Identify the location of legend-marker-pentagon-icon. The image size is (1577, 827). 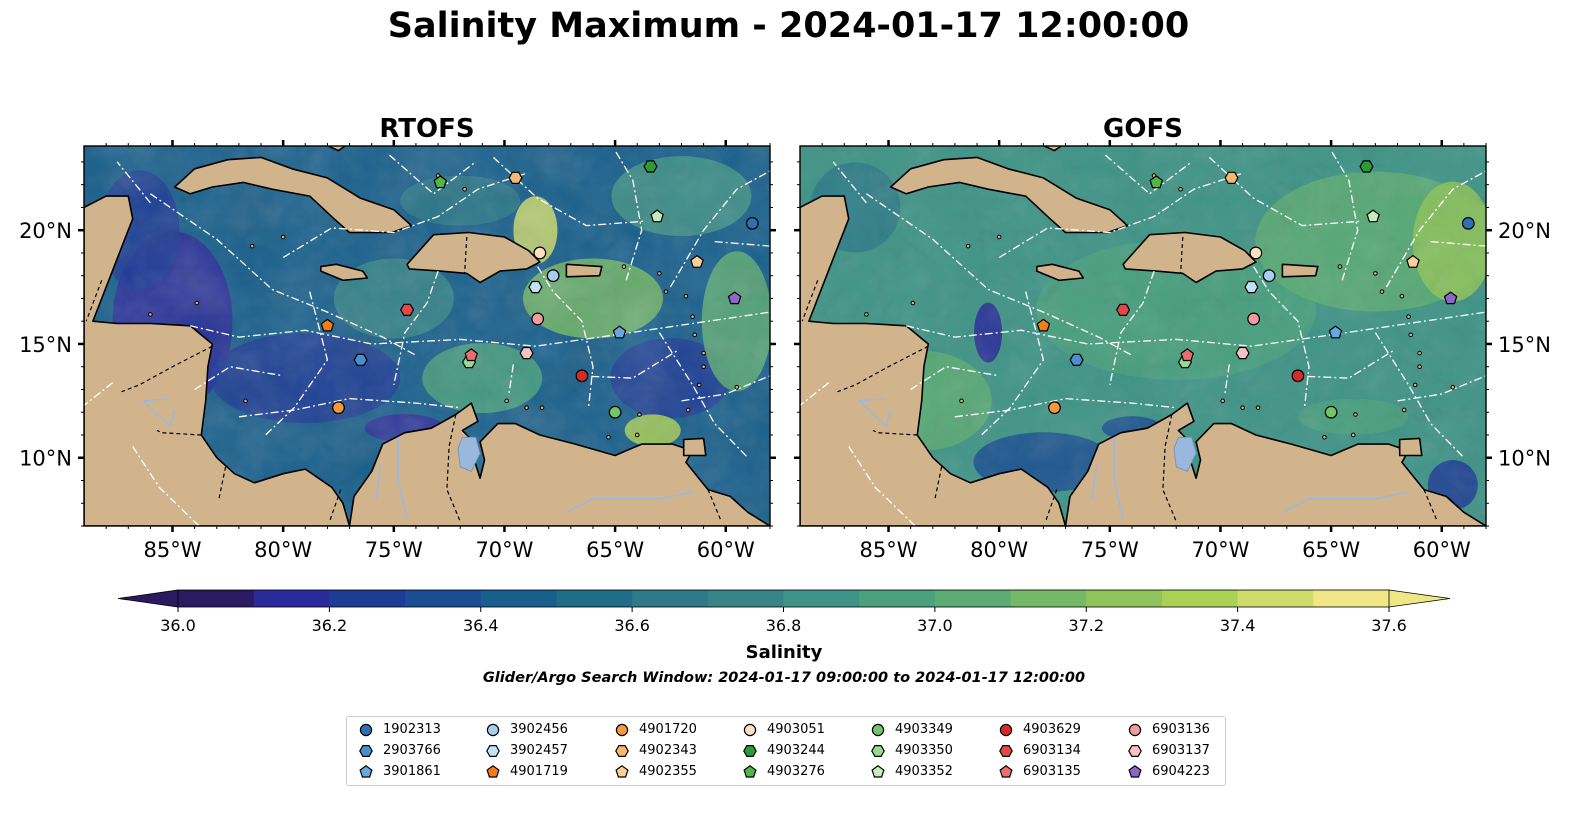
(750, 771).